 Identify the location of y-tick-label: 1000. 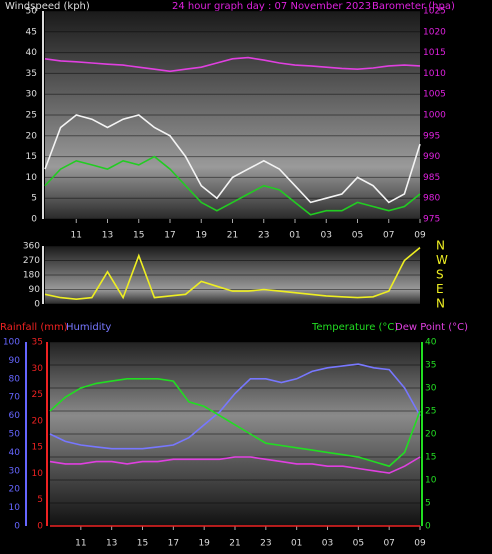
(434, 116).